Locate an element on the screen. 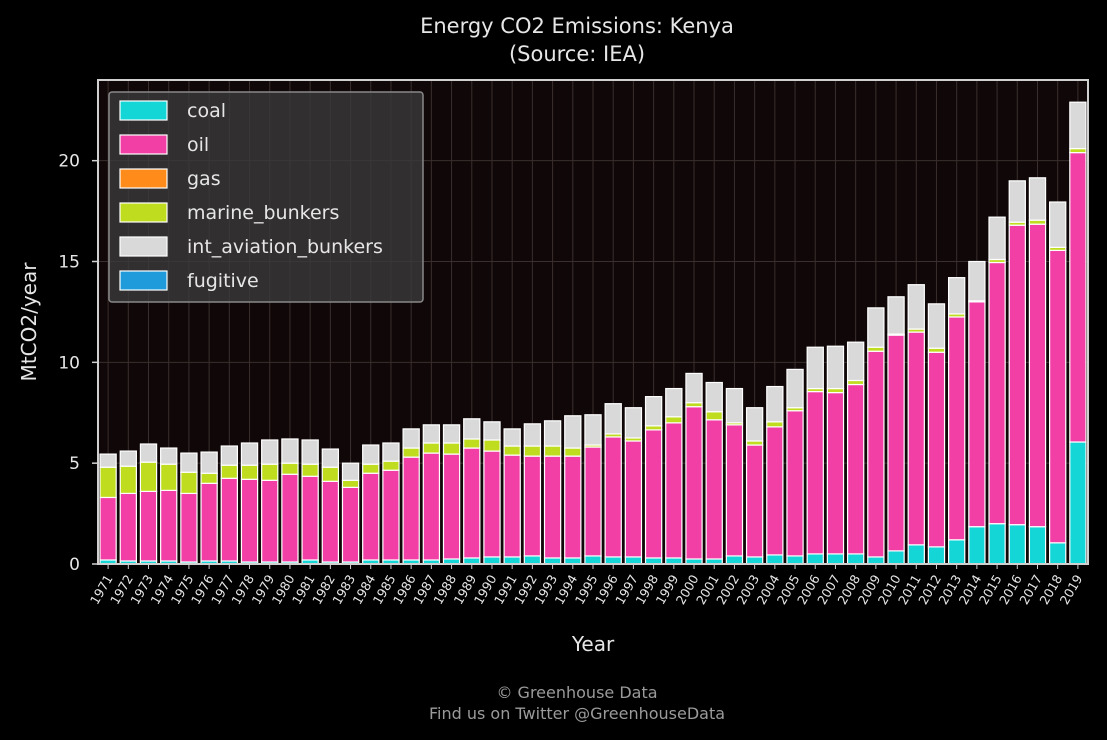  chart-subtitle: (Source: IEA) is located at coordinates (577, 54).